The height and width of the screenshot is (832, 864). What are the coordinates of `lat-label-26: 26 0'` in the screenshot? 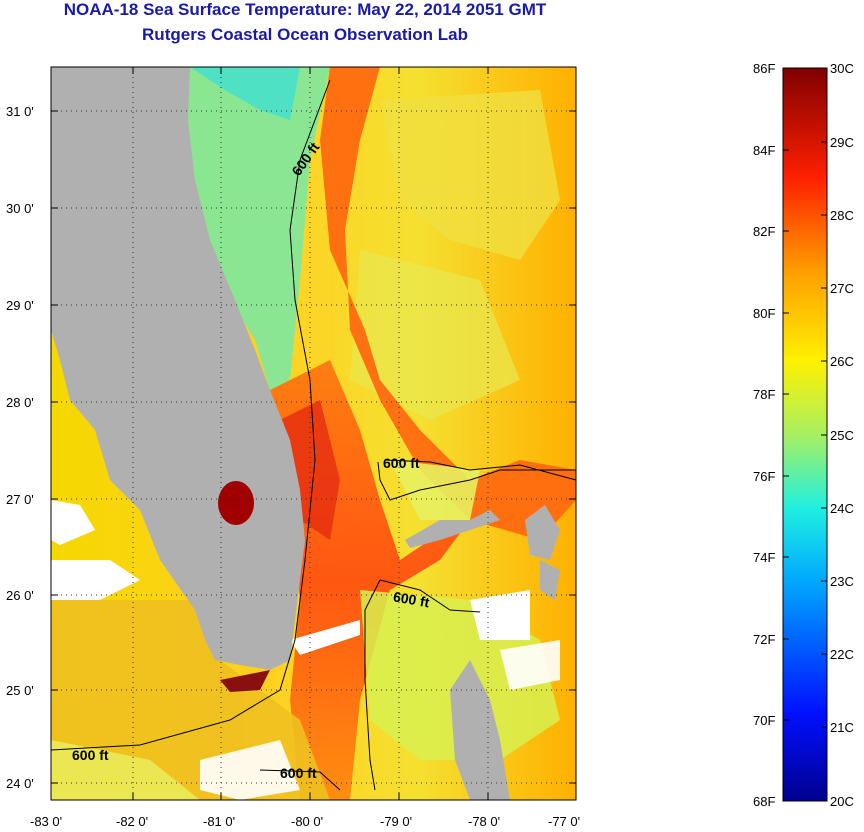 It's located at (20, 595).